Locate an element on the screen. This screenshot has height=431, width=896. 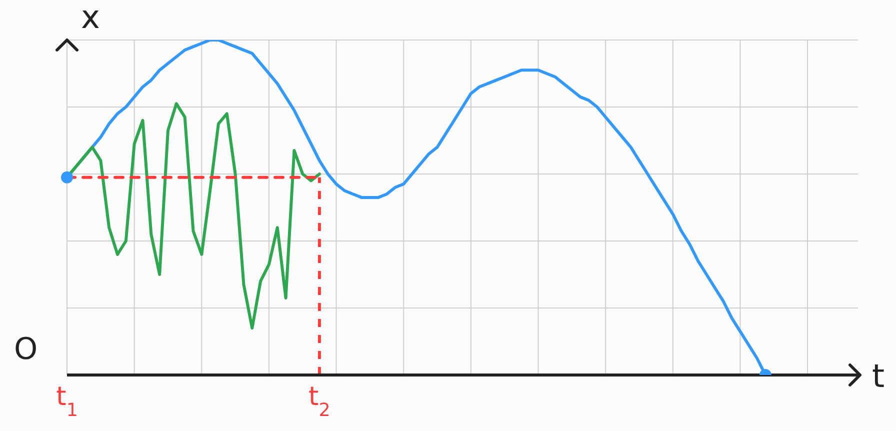
y-axis-title: x is located at coordinates (90, 18).